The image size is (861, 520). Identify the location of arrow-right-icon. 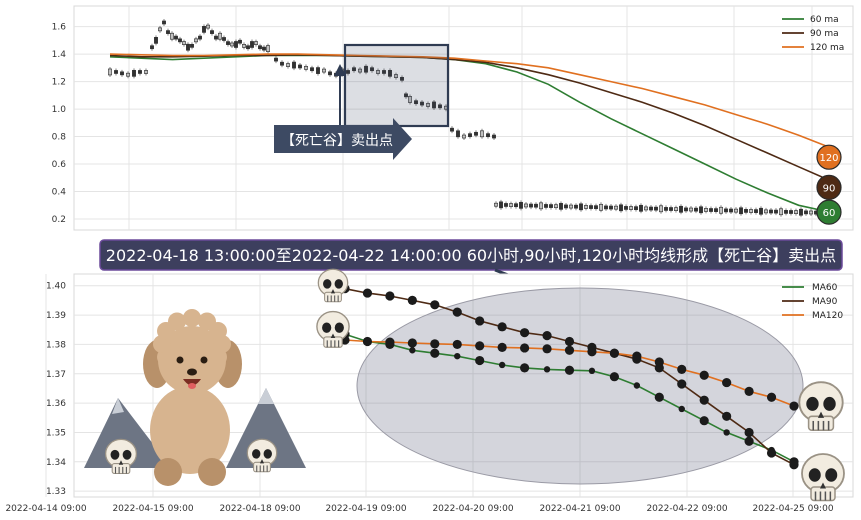
(343, 139).